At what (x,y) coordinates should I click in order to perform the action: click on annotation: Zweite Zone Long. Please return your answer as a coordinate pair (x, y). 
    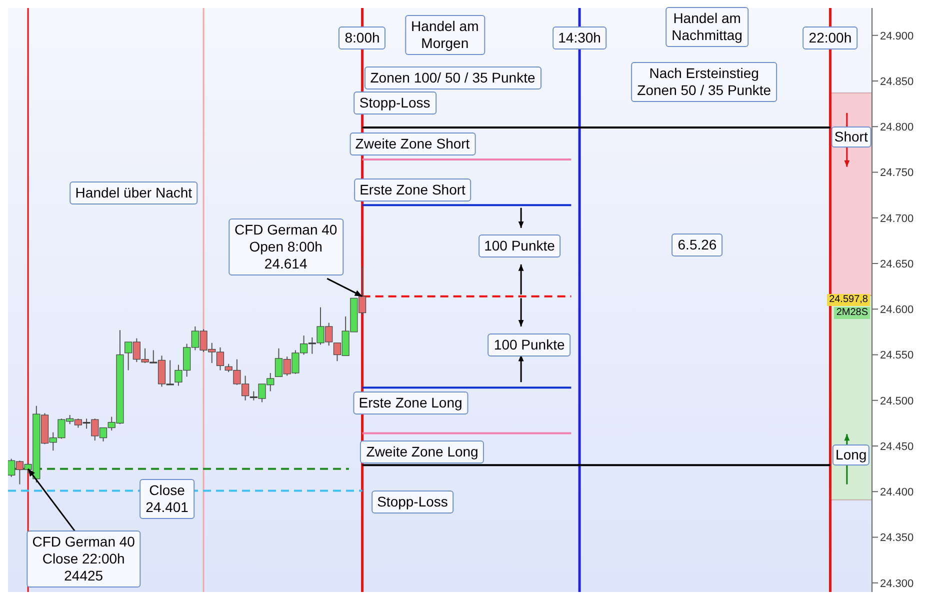
    Looking at the image, I should click on (422, 452).